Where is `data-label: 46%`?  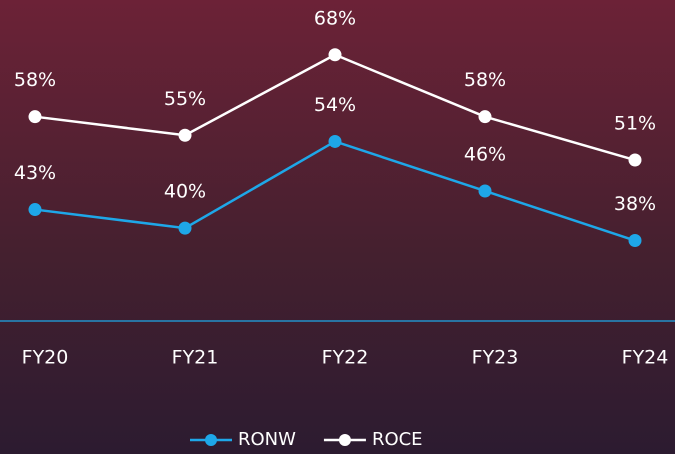 data-label: 46% is located at coordinates (485, 154).